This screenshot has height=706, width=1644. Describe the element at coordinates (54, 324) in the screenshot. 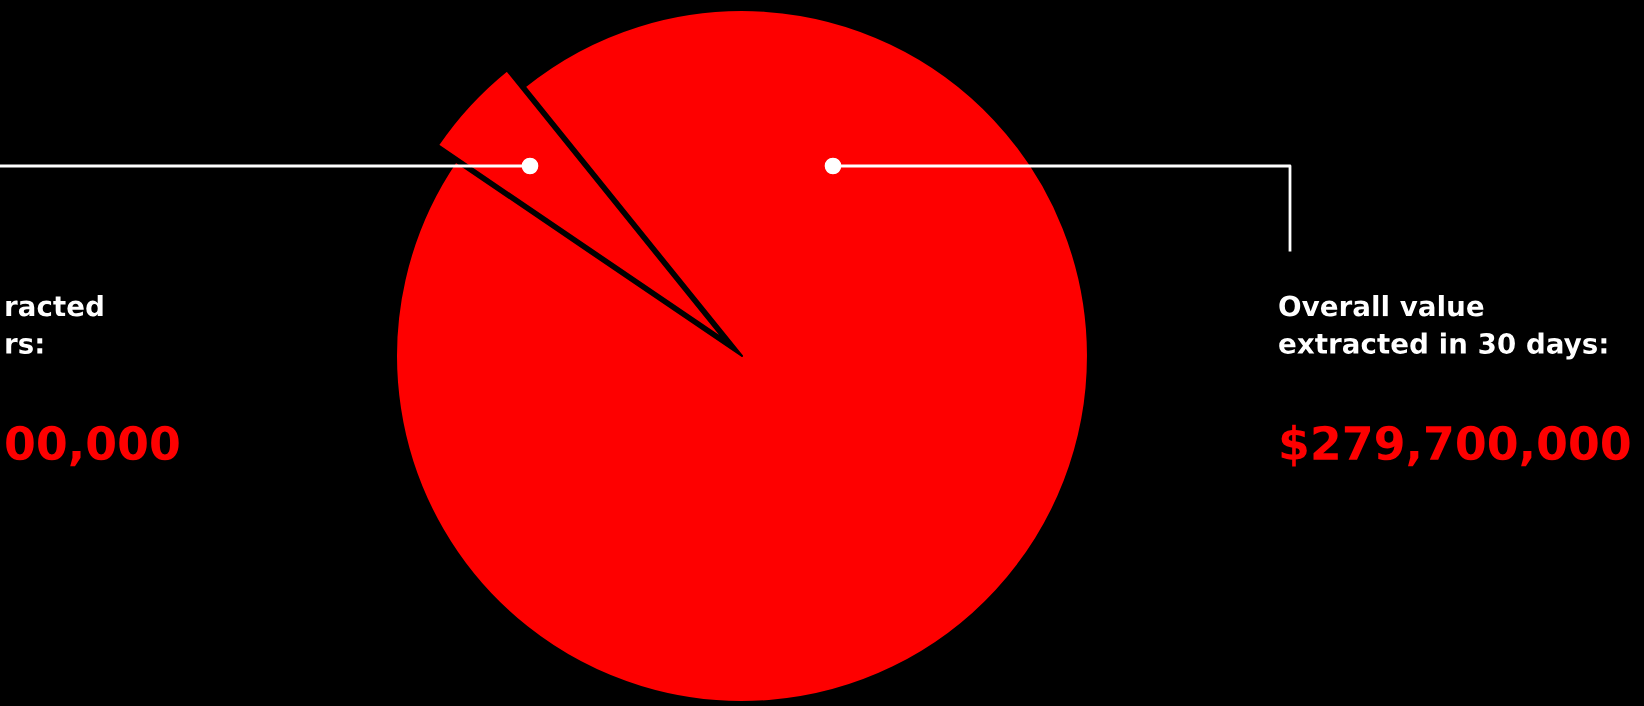

I see `text: racted rs:` at that location.